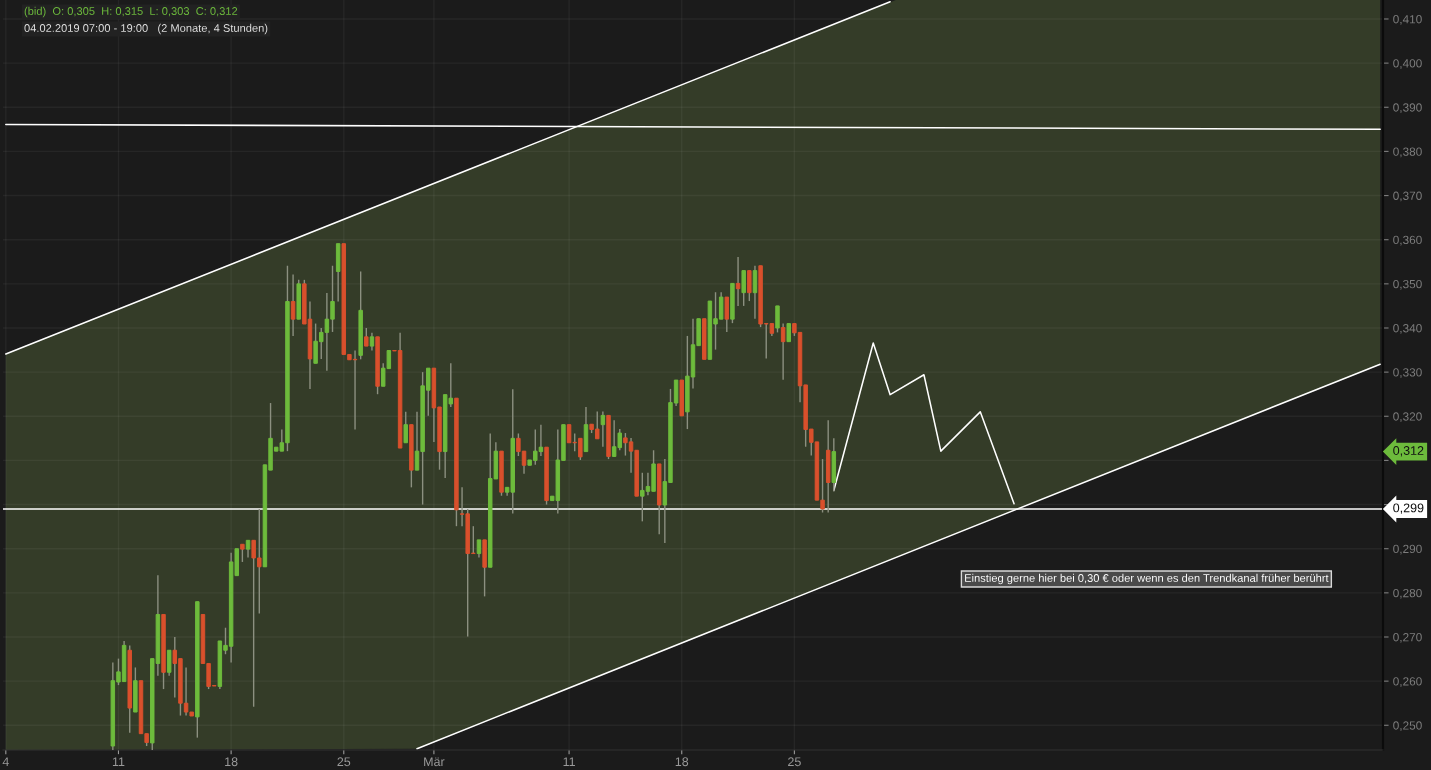  Describe the element at coordinates (1407, 196) in the screenshot. I see `y-tick-label: 0,370` at that location.